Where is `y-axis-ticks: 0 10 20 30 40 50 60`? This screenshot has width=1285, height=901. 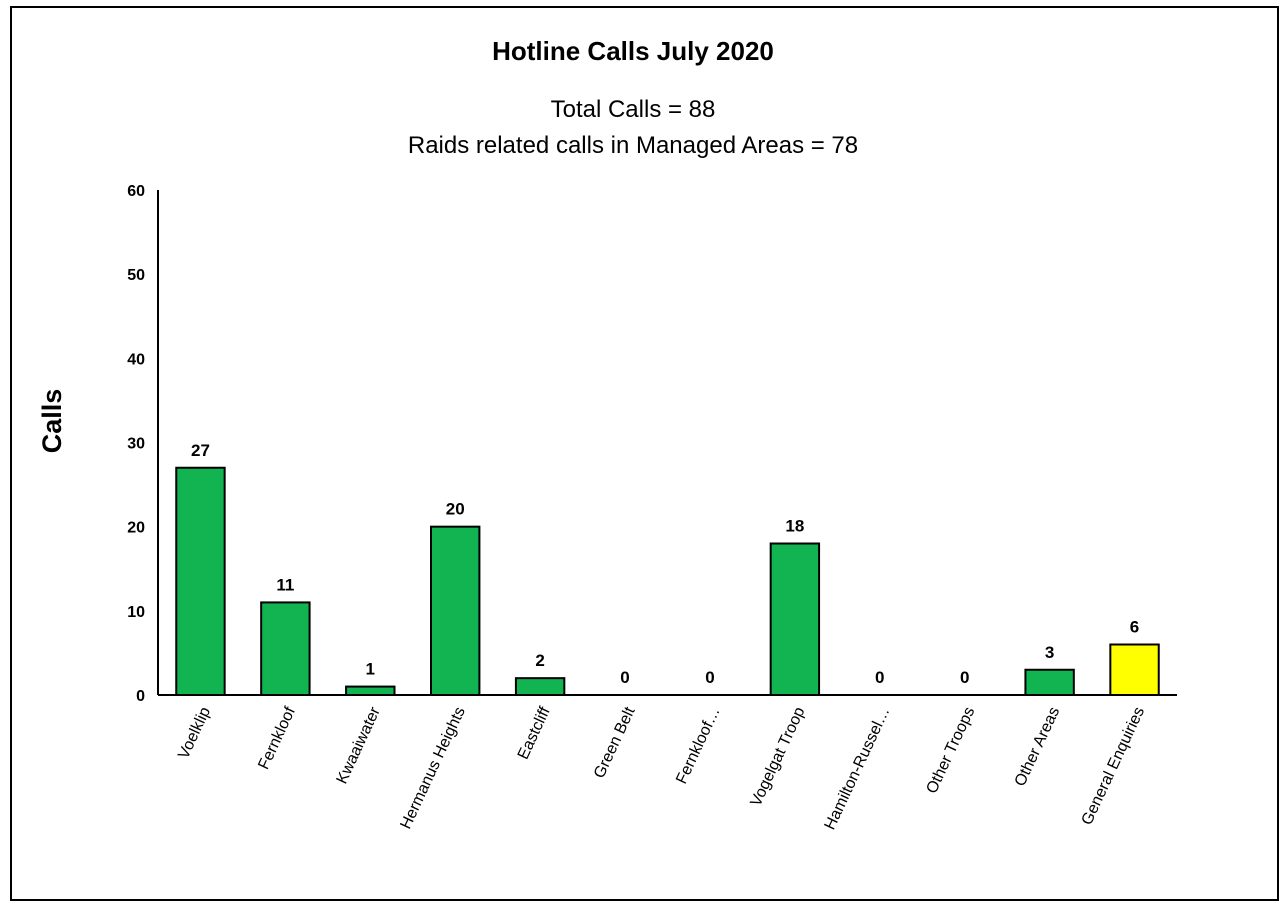
y-axis-ticks: 0 10 20 30 40 50 60 is located at coordinates (136, 444).